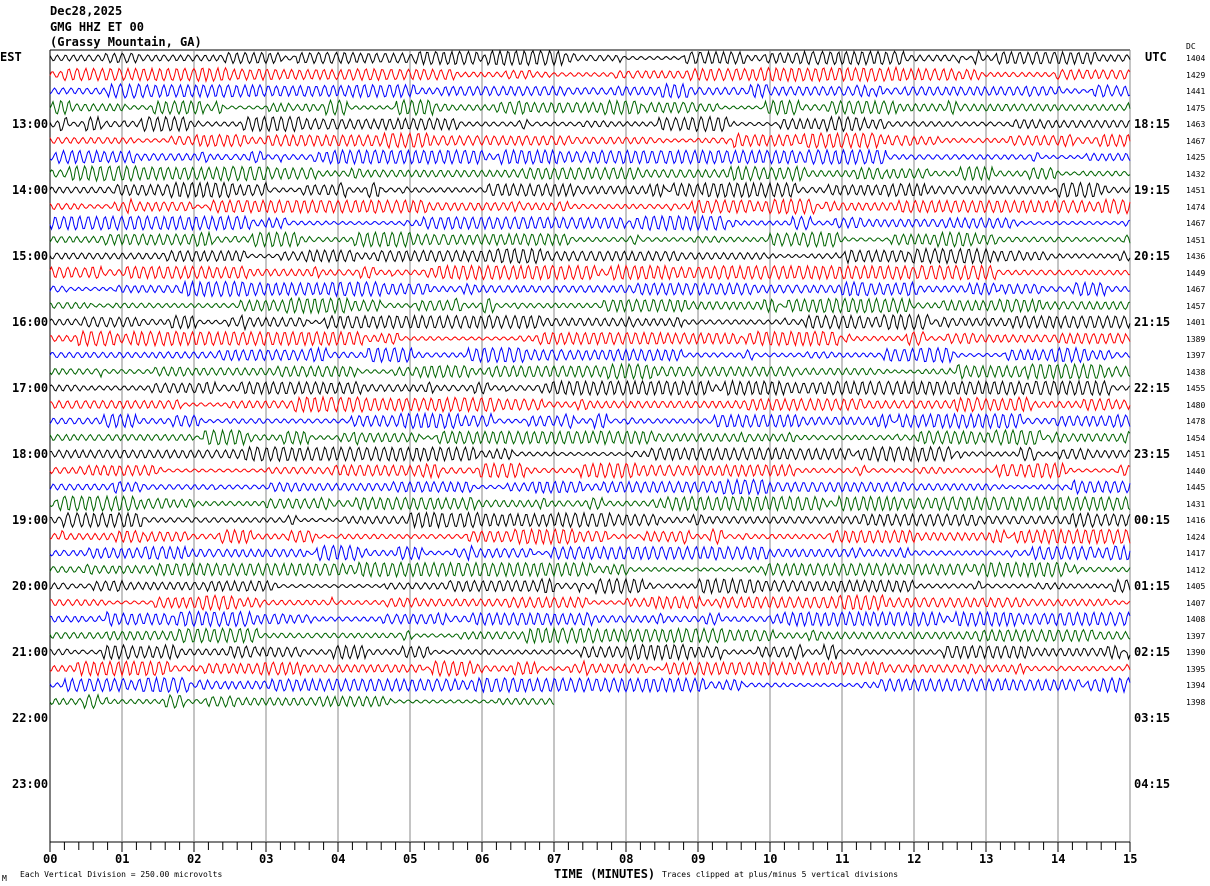  I want to click on dc-offset-label: 1395, so click(1196, 669).